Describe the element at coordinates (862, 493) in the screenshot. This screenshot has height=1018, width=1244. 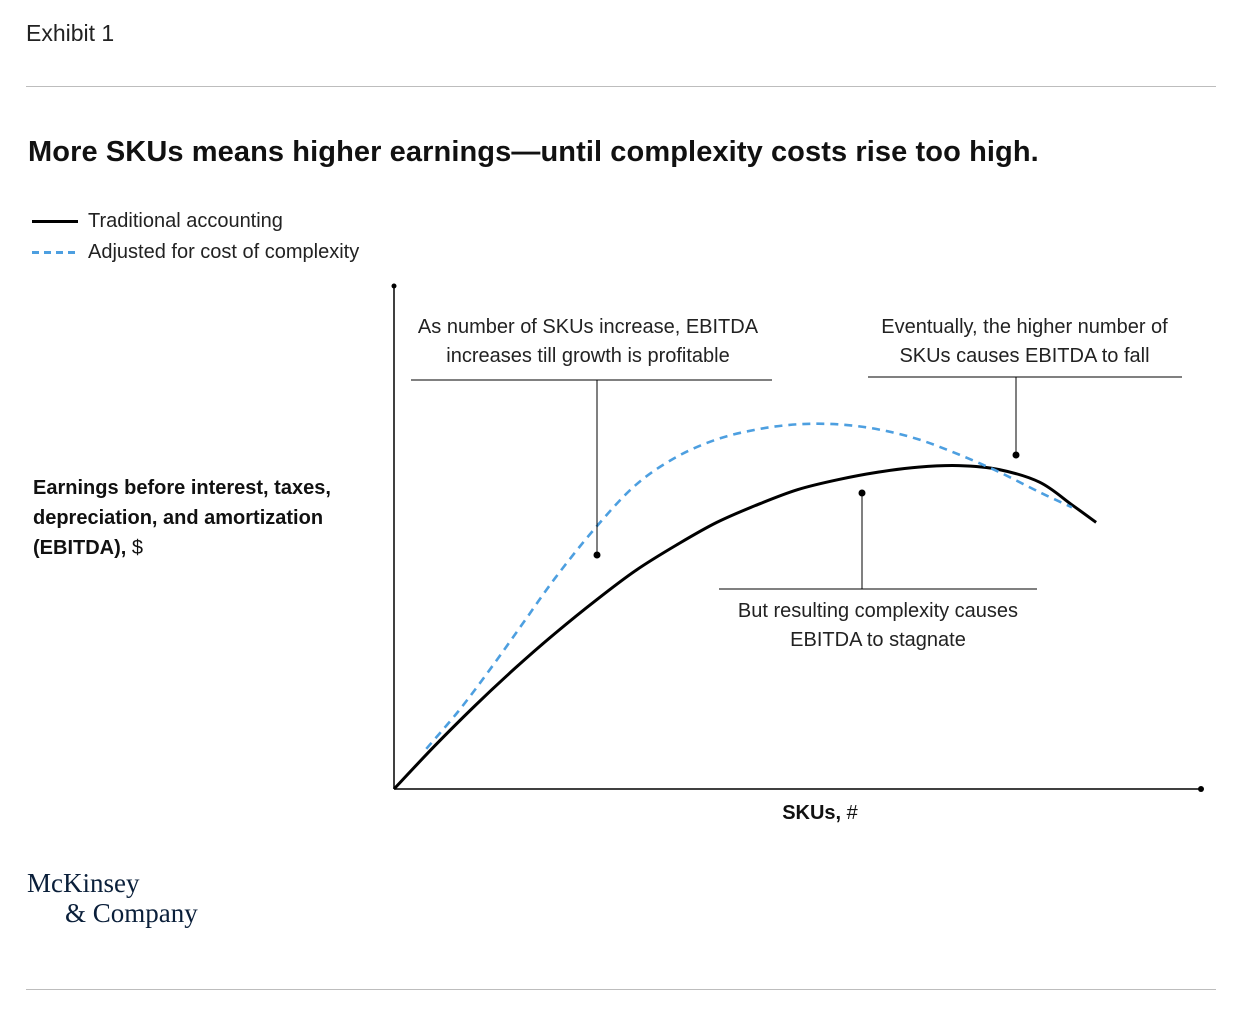
I see `annotation-stagnate-dot` at that location.